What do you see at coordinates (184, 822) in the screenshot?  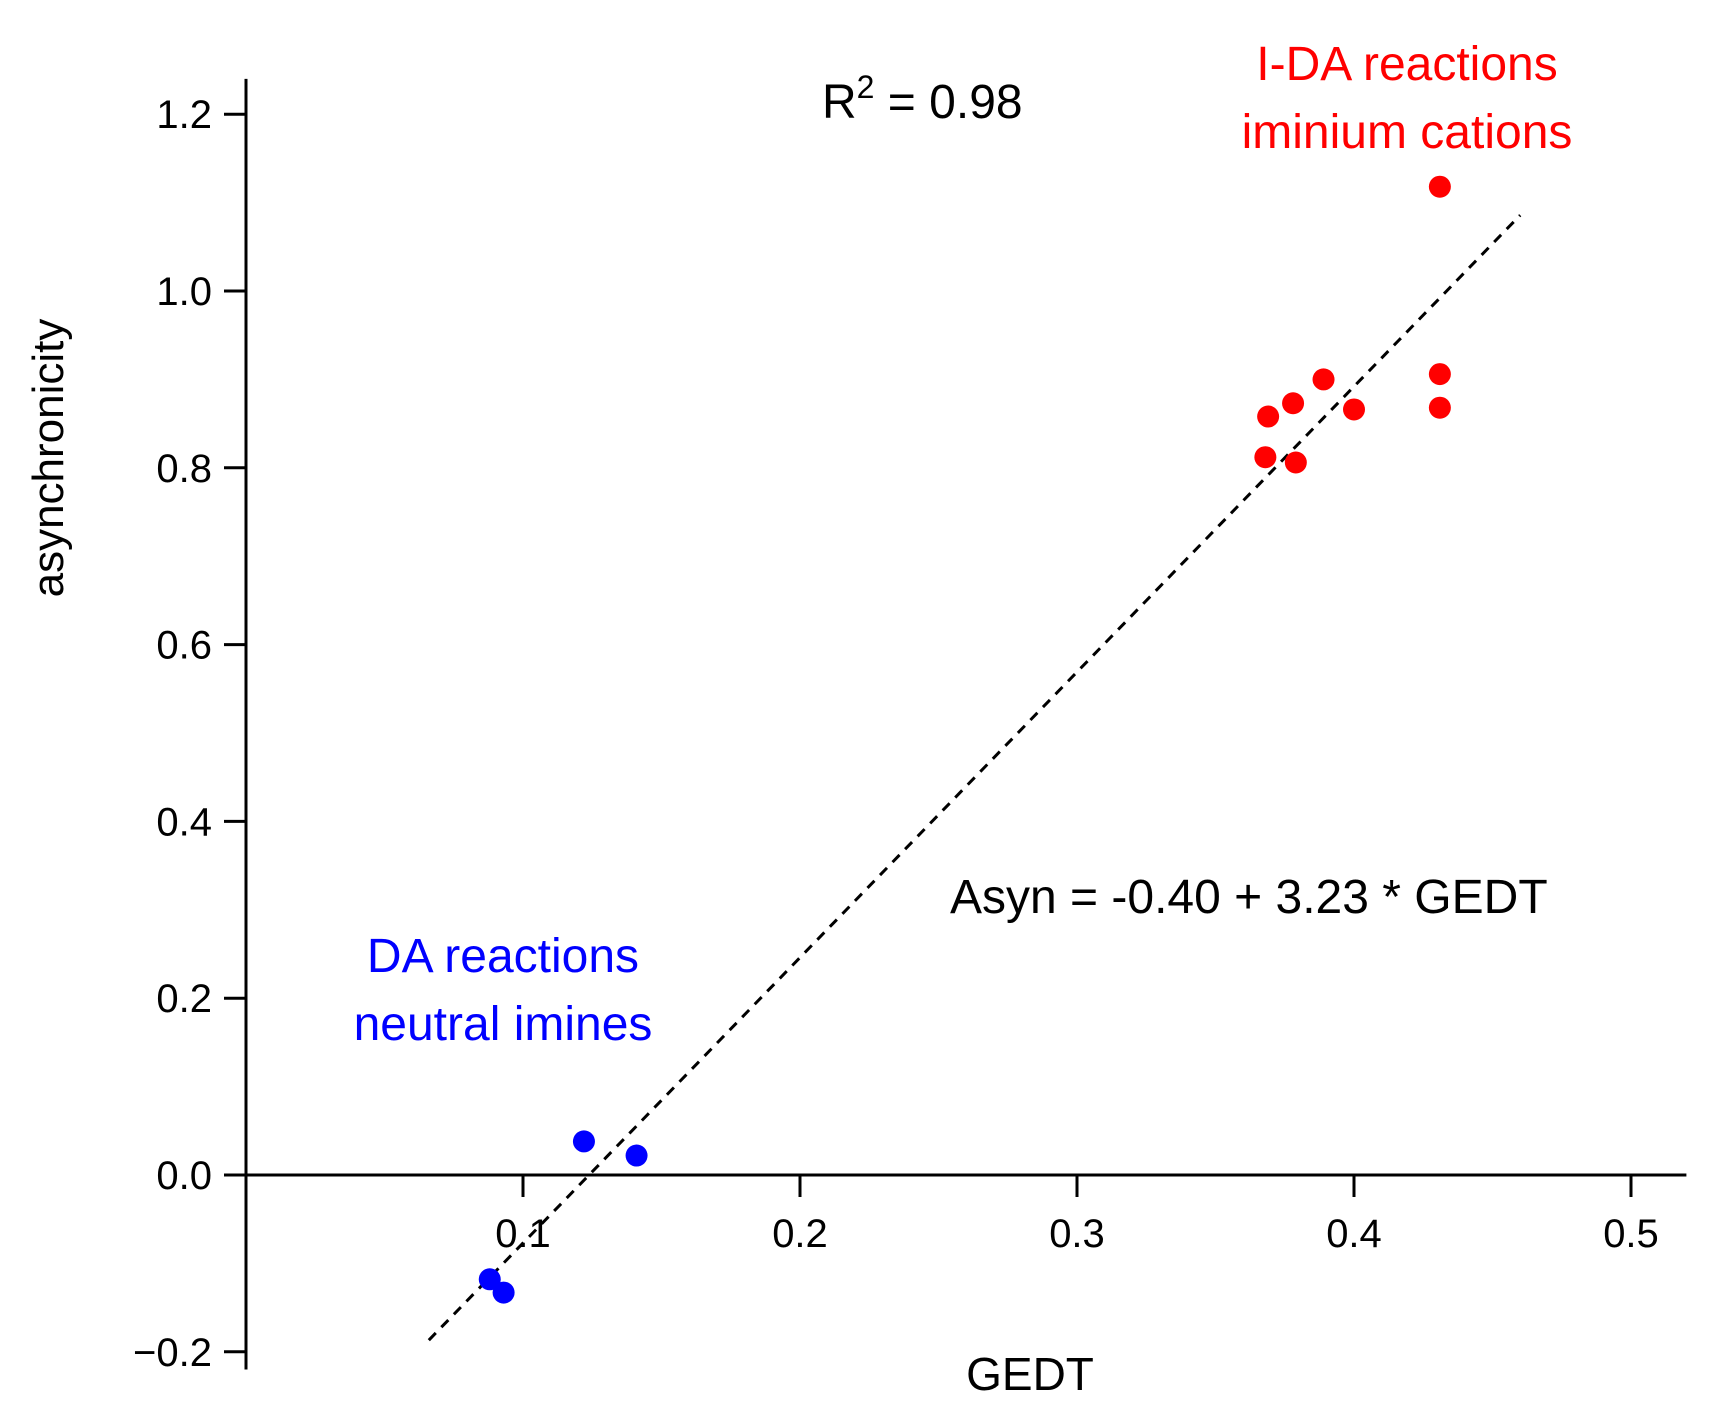 I see `y-tick-label: 0.4` at bounding box center [184, 822].